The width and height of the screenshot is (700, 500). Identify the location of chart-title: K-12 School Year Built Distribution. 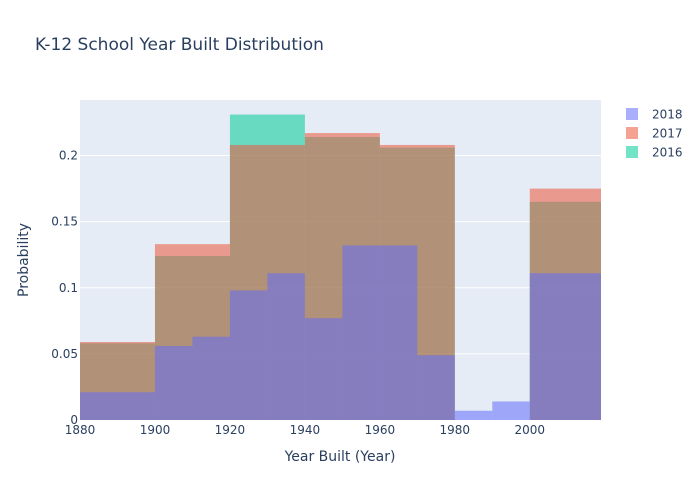
(179, 45).